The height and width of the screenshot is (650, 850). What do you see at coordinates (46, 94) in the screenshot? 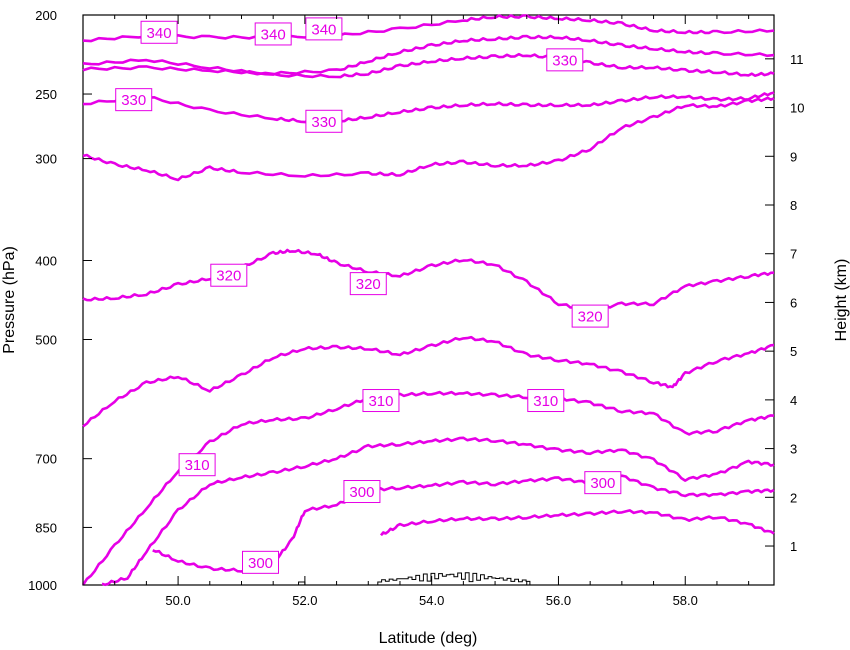
I see `y-tick-label: 250` at bounding box center [46, 94].